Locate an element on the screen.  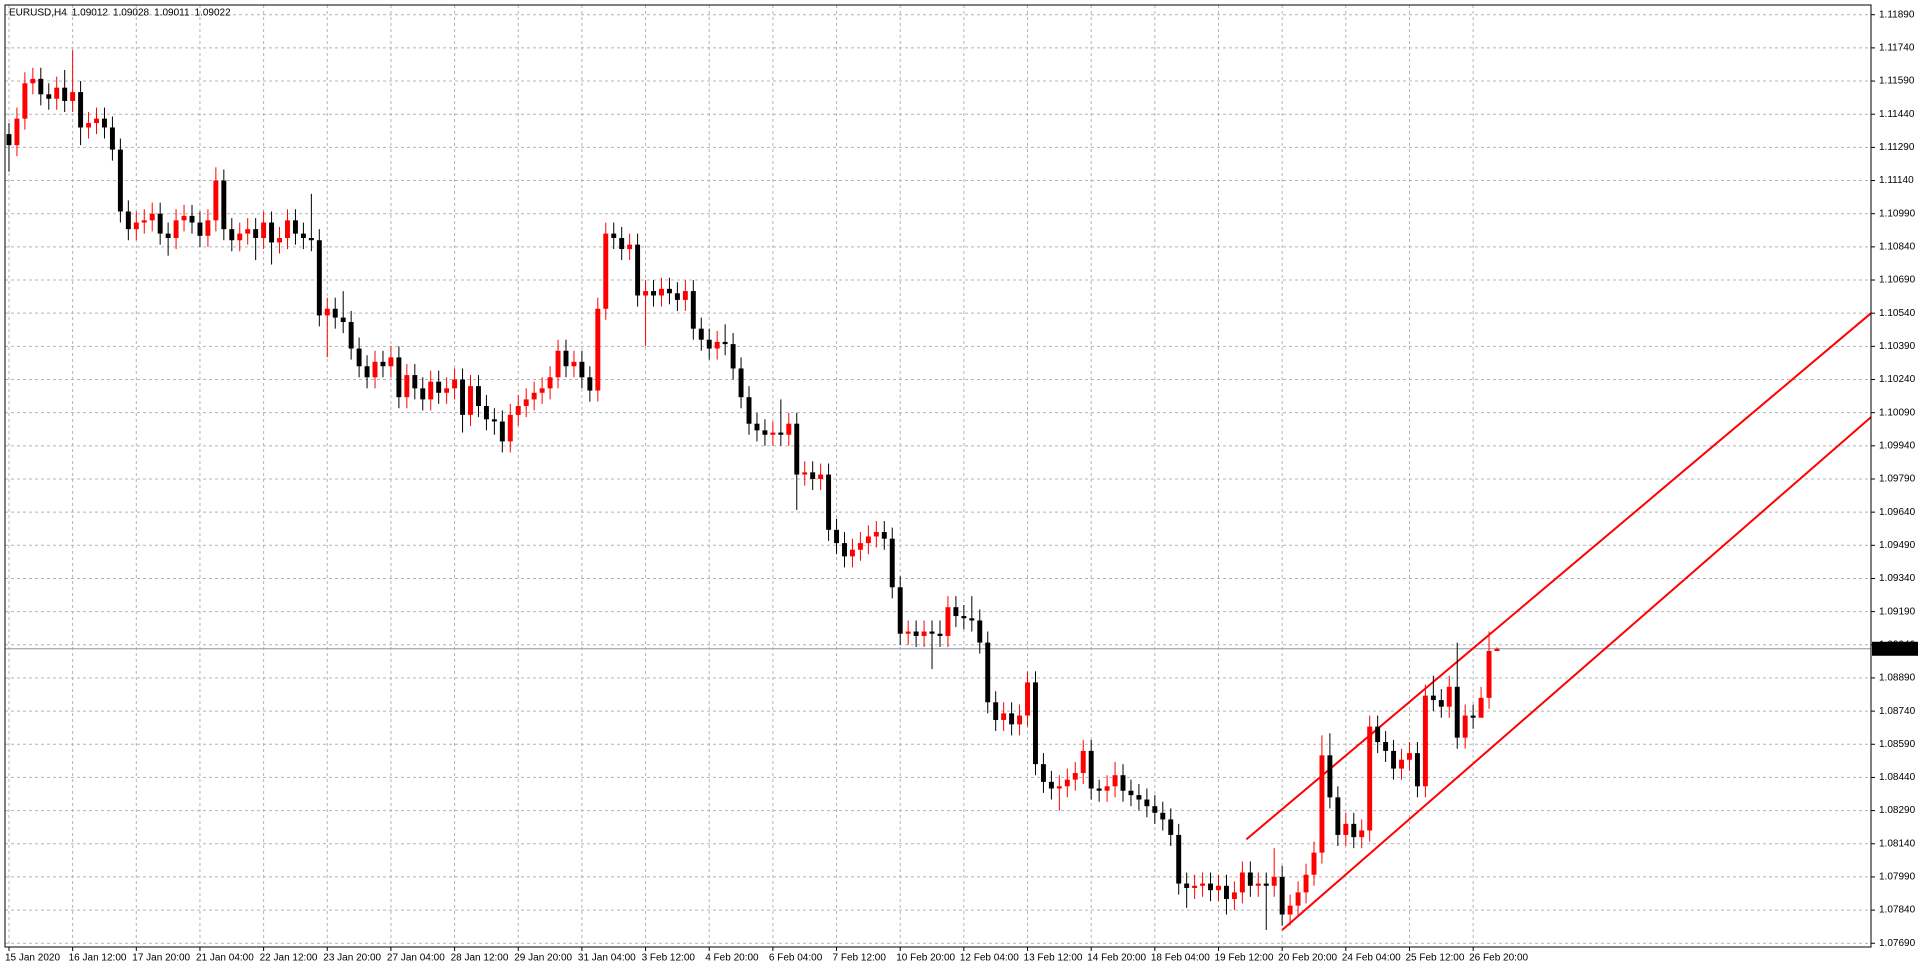
y-tick-label: 1.10690 is located at coordinates (1897, 280).